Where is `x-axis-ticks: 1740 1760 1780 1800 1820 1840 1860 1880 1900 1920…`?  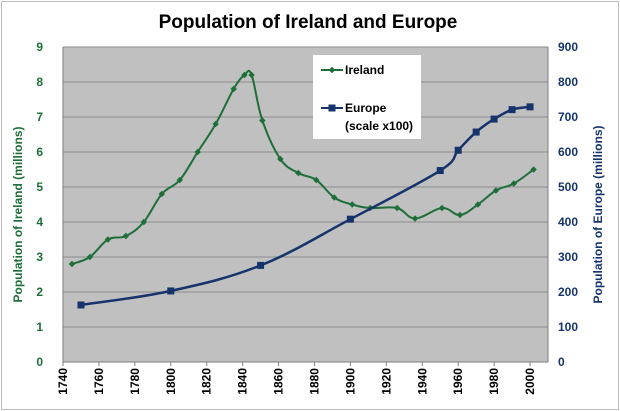 x-axis-ticks: 1740 1760 1780 1800 1820 1840 1860 1880 1900 1920… is located at coordinates (296, 378).